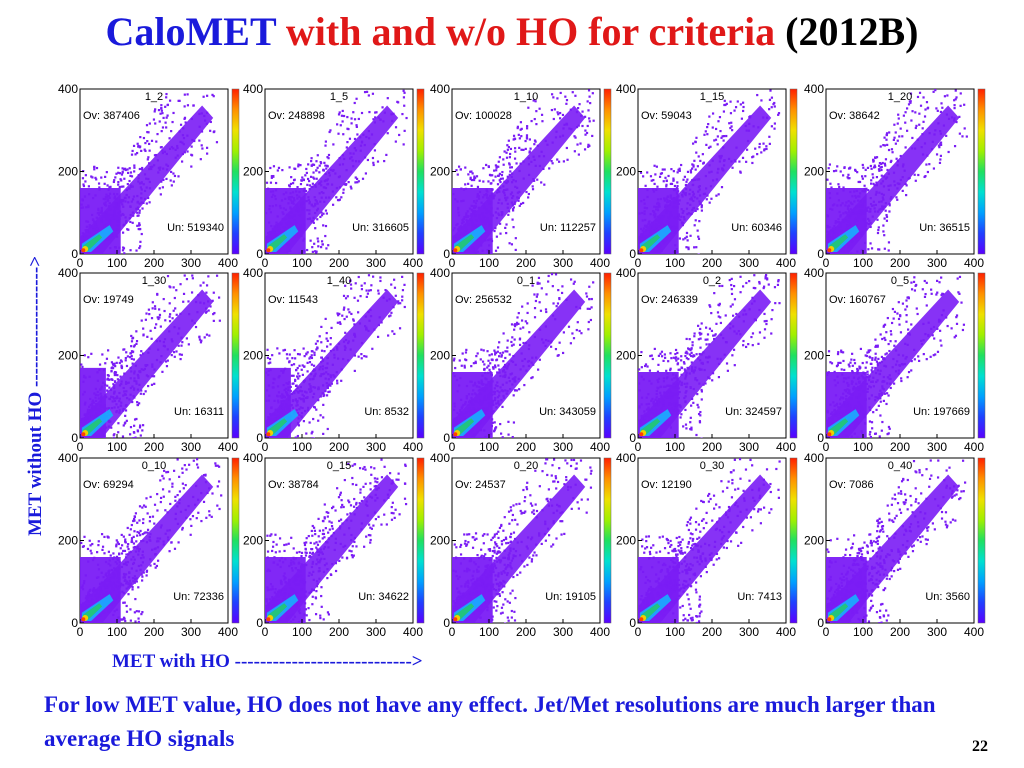 Image resolution: width=1024 pixels, height=768 pixels. Describe the element at coordinates (759, 597) in the screenshot. I see `underflow-label: Un: 7413` at that location.